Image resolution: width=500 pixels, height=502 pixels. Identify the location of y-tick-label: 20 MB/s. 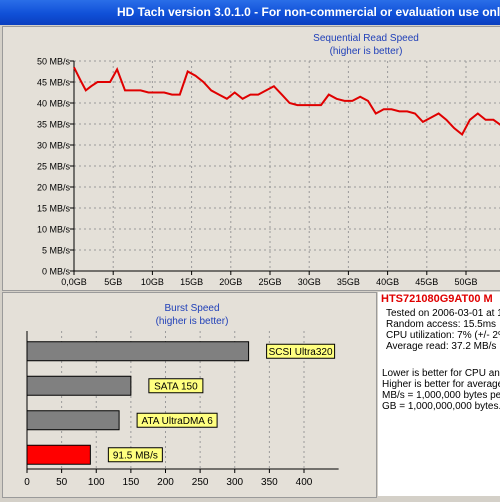
(54, 188).